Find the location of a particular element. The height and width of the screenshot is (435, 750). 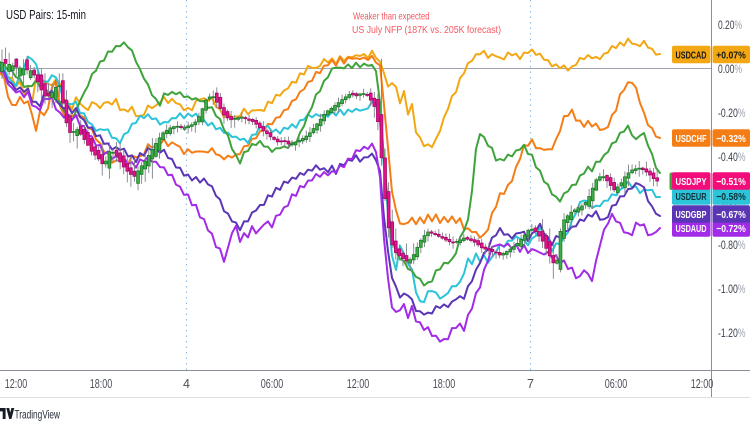

svg-text: -1.00% is located at coordinates (732, 290).